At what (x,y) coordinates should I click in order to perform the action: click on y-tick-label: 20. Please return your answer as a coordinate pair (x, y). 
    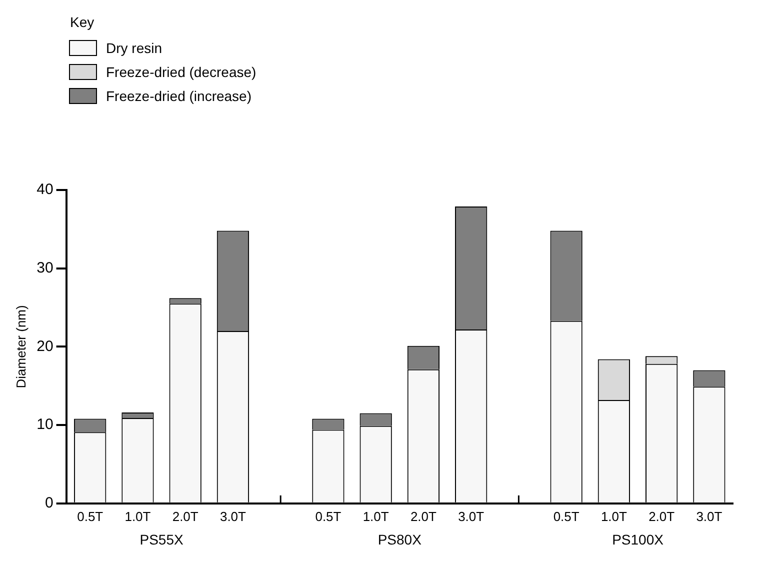
    Looking at the image, I should click on (45, 346).